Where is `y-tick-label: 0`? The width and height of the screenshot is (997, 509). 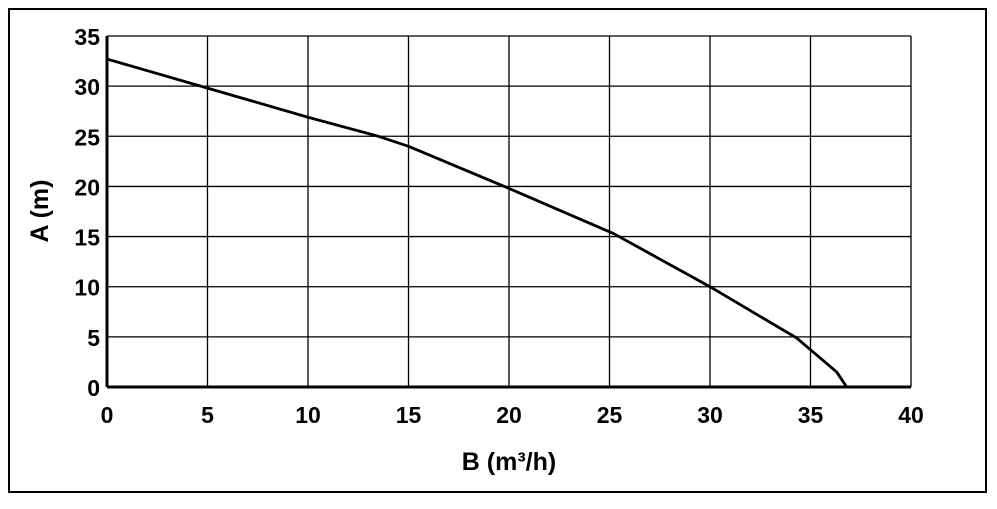
y-tick-label: 0 is located at coordinates (93, 388).